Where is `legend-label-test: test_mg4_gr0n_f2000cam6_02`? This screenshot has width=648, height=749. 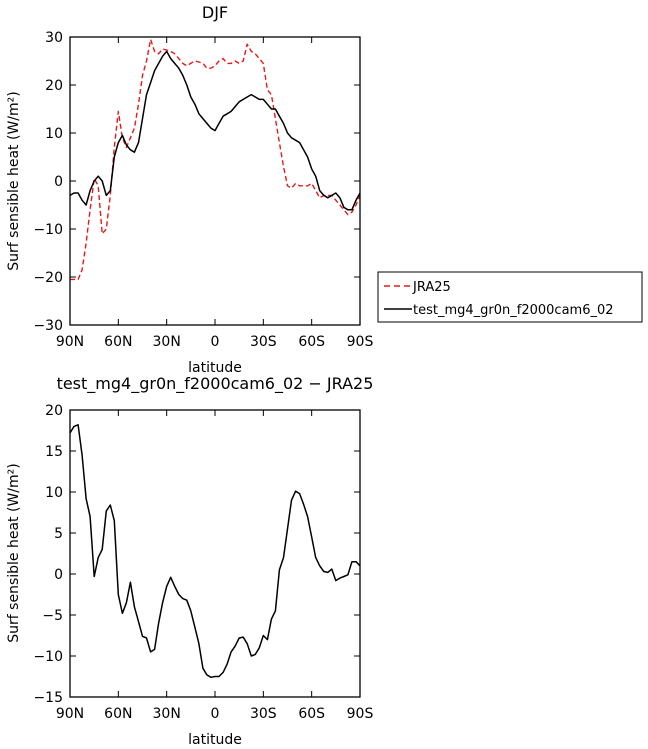 legend-label-test: test_mg4_gr0n_f2000cam6_02 is located at coordinates (513, 310).